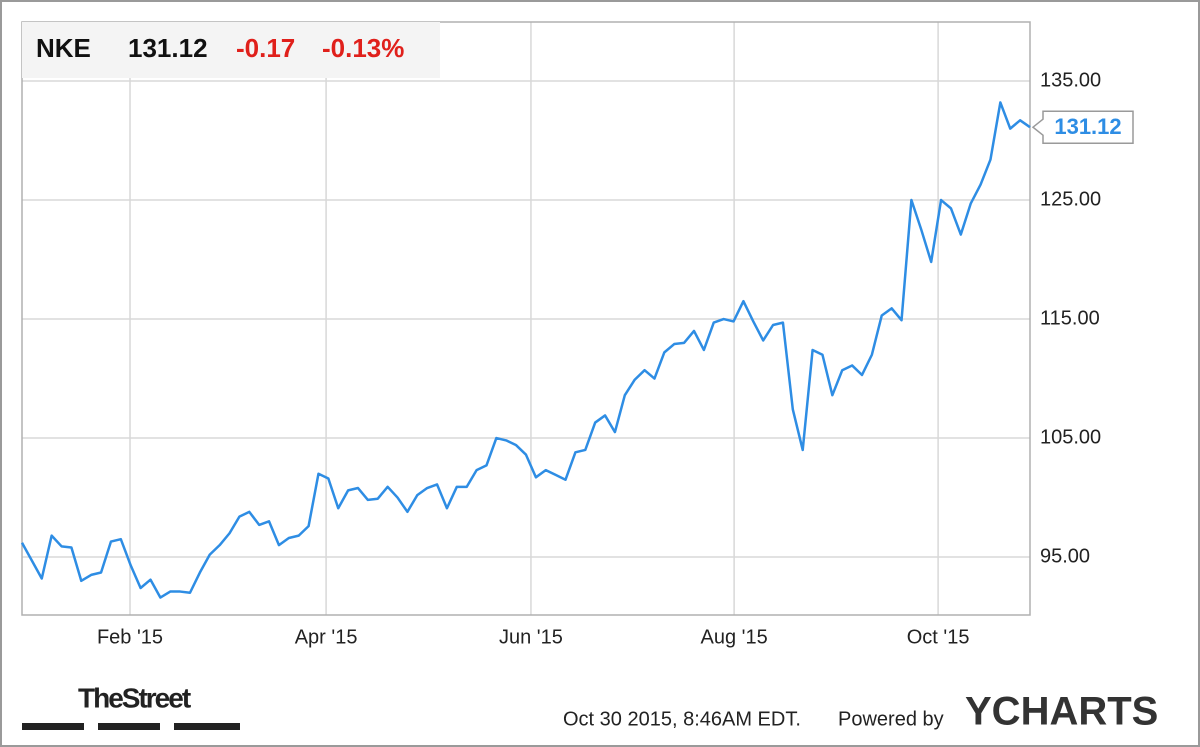  What do you see at coordinates (168, 48) in the screenshot?
I see `last-price: 131.12` at bounding box center [168, 48].